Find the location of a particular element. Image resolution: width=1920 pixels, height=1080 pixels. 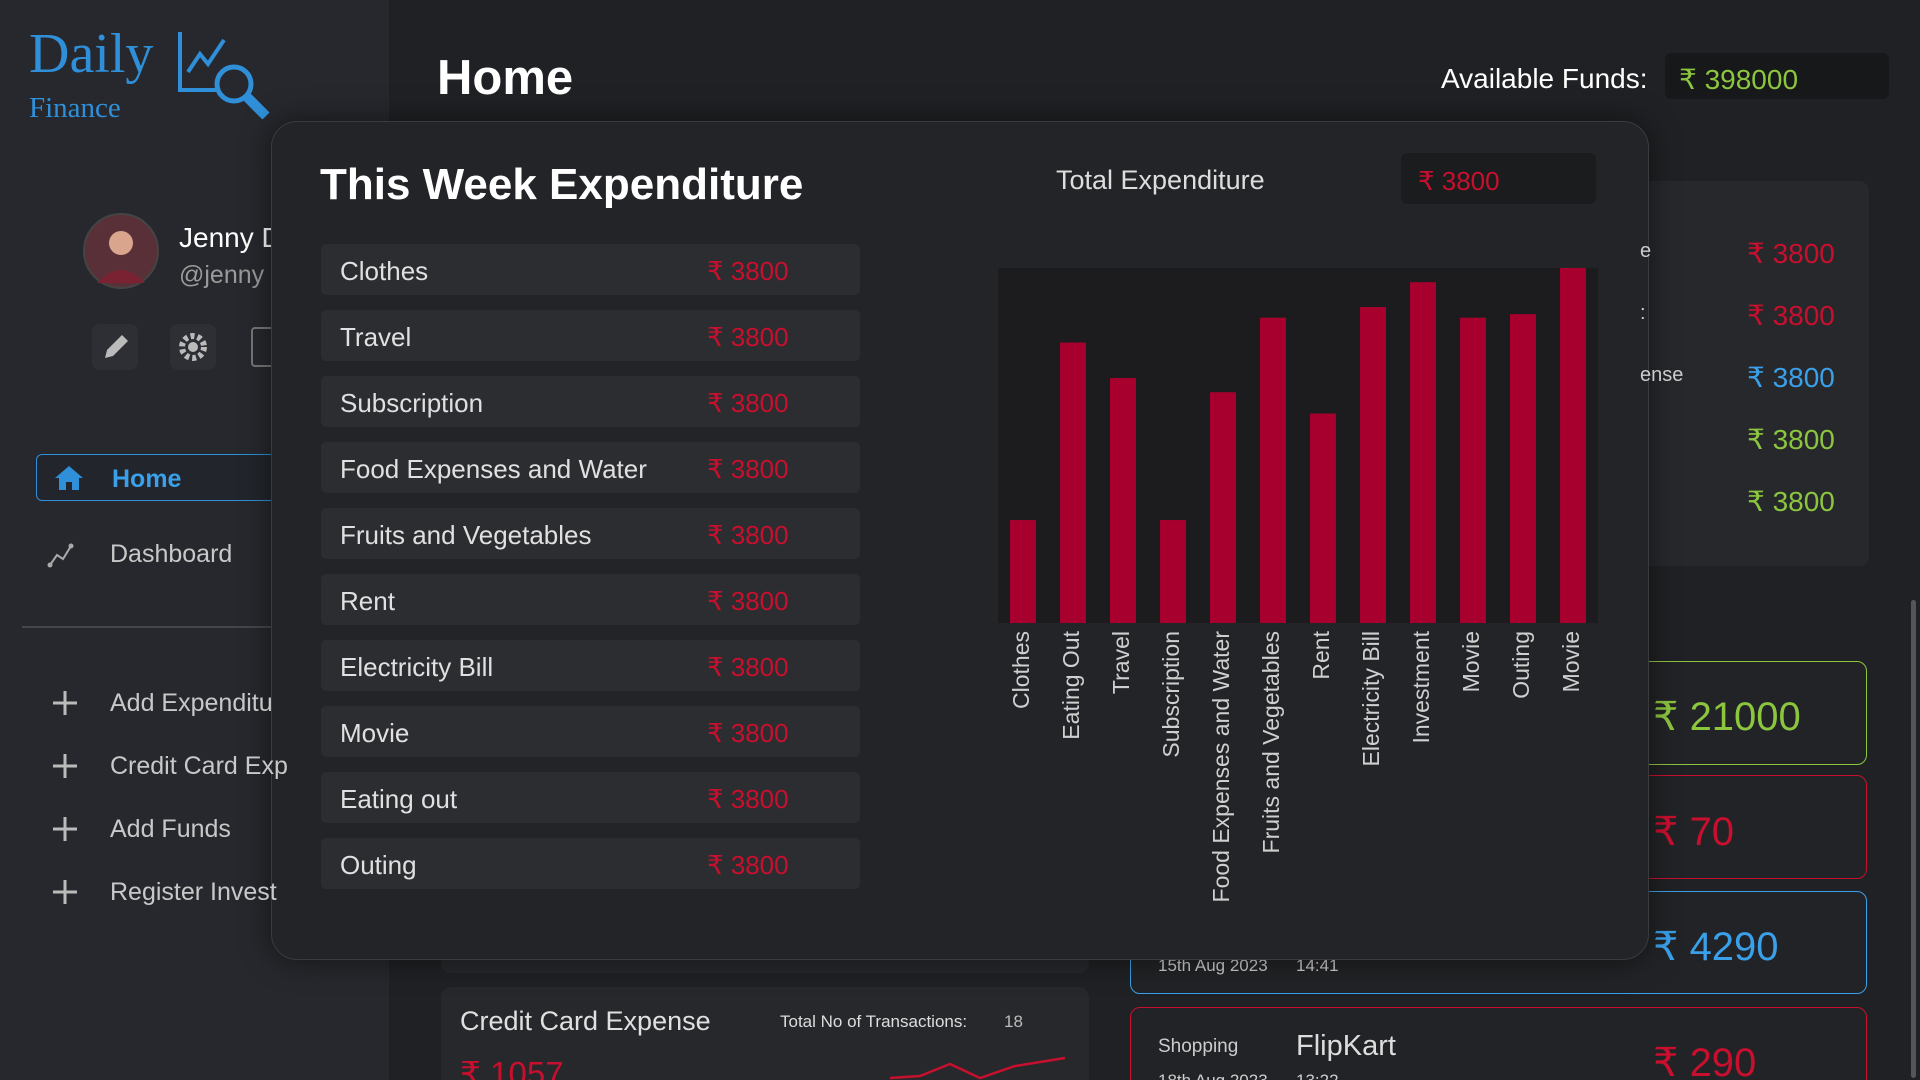

expense-name: Electricity Bill is located at coordinates (417, 667).